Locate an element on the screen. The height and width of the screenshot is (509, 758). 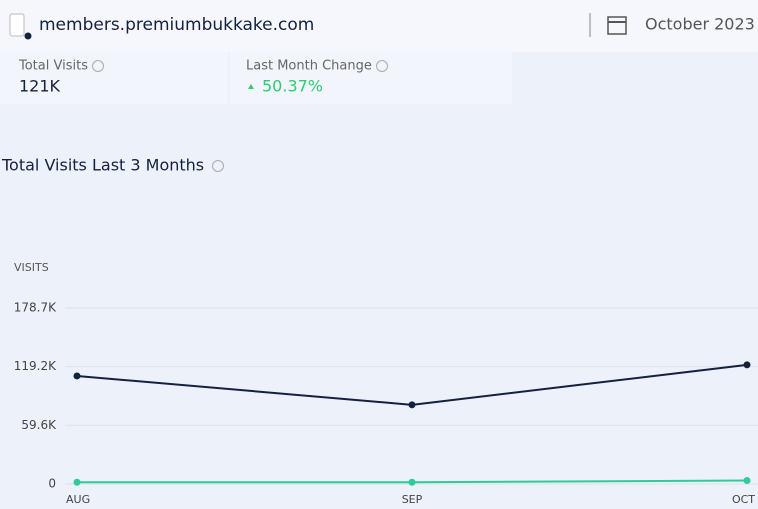
stat-label: Last Month Change is located at coordinates (309, 66).